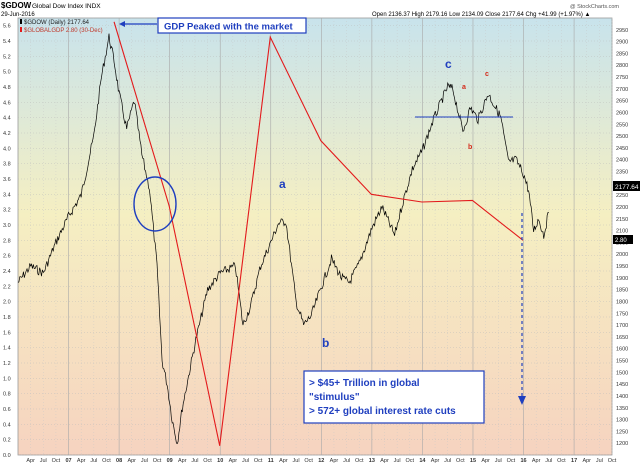 This screenshot has width=640, height=470. I want to click on right-tick-label: 2650, so click(622, 102).